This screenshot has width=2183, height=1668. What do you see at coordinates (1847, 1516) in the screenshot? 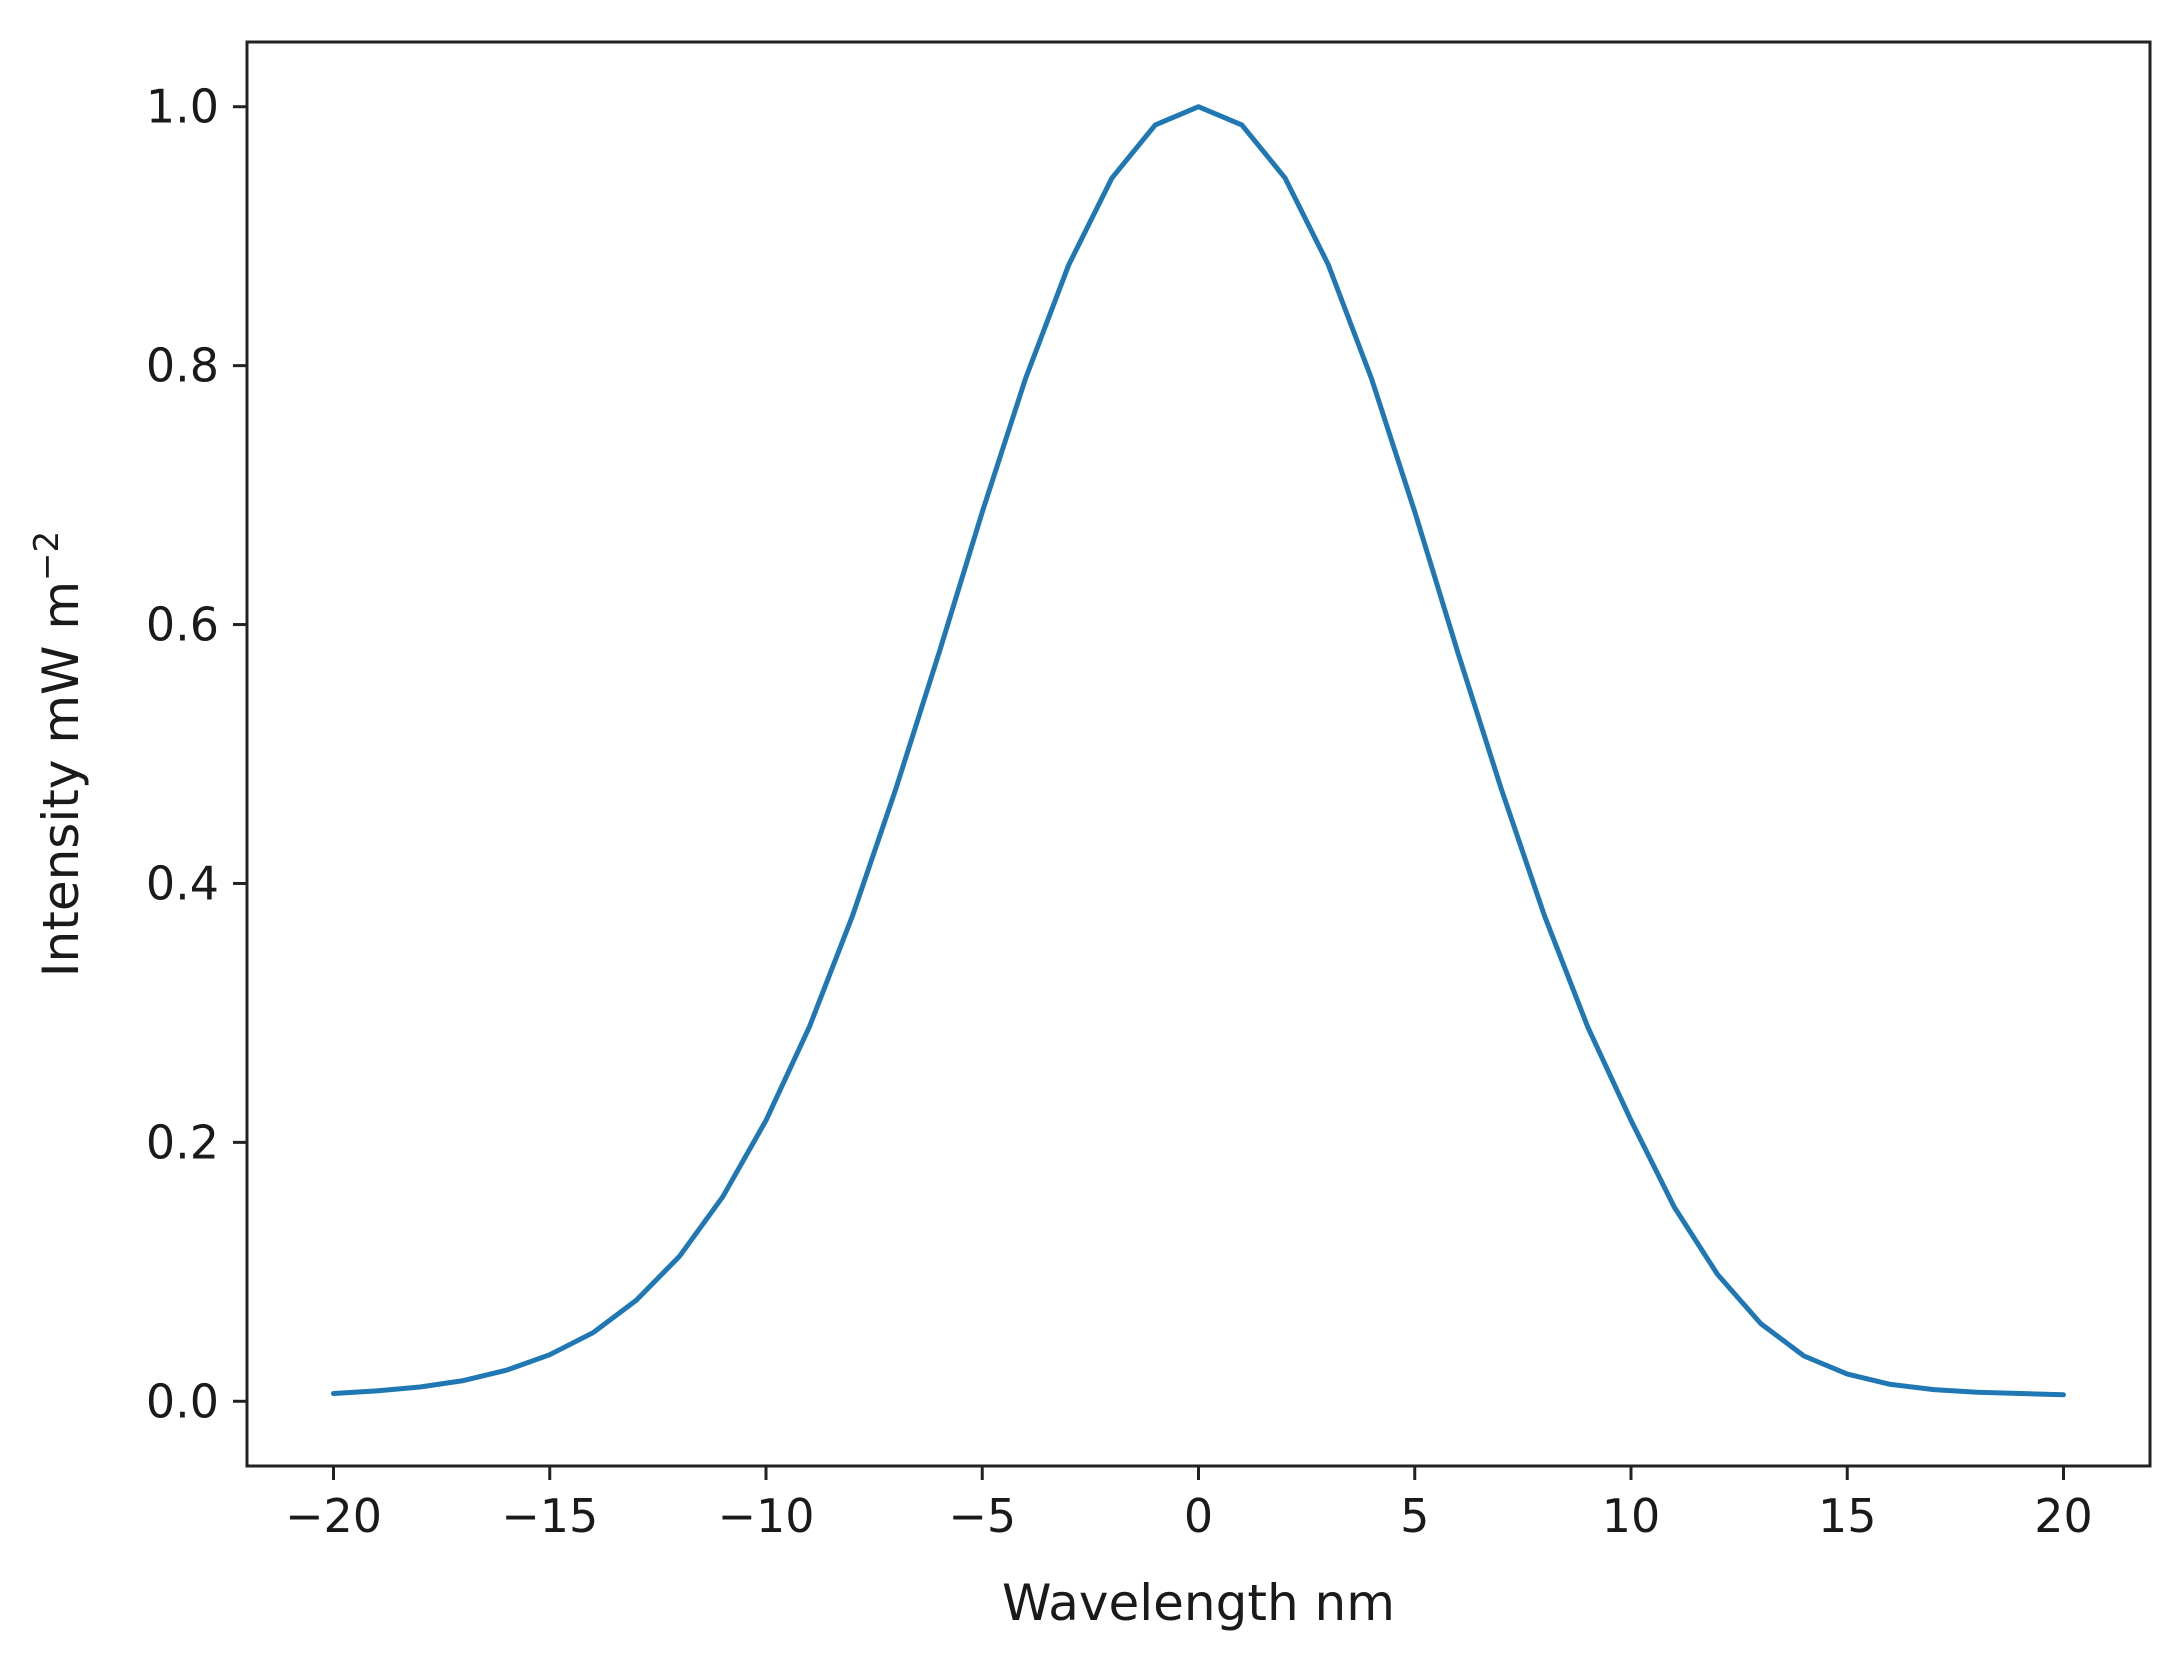
I see `x-tick-label: 15` at bounding box center [1847, 1516].